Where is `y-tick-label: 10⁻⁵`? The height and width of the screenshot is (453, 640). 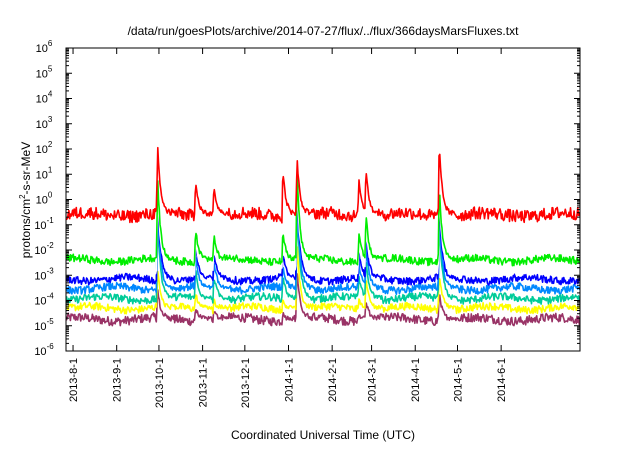 y-tick-label: 10⁻⁵ is located at coordinates (44, 325).